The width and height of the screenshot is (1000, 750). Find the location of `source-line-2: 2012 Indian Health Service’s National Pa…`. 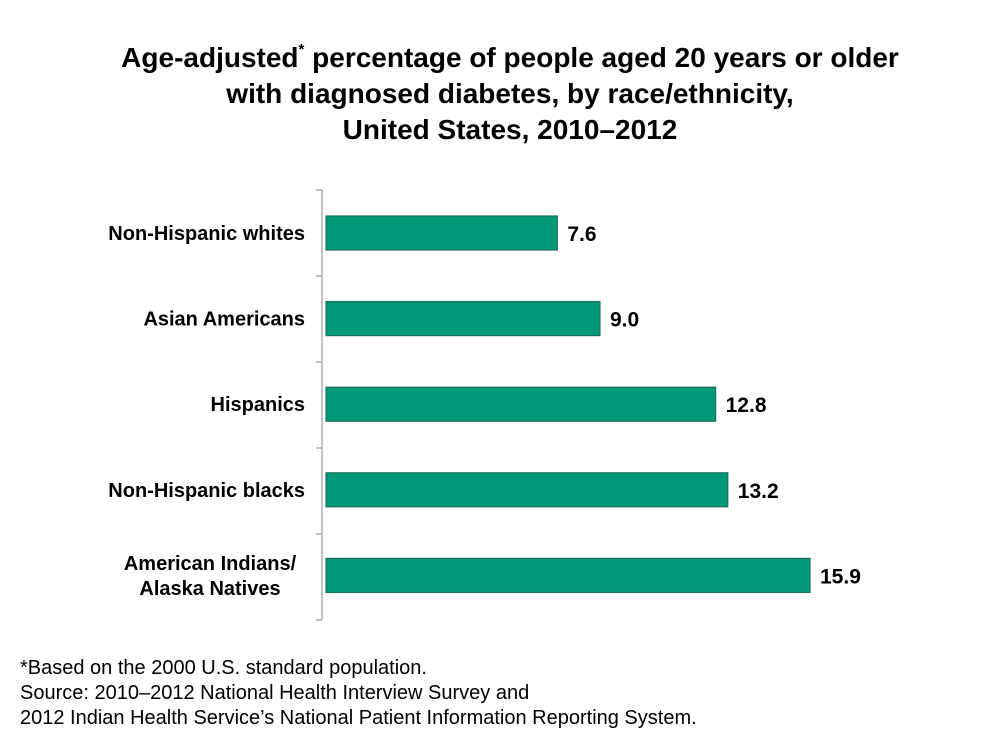

source-line-2: 2012 Indian Health Service’s National Pa… is located at coordinates (358, 718).